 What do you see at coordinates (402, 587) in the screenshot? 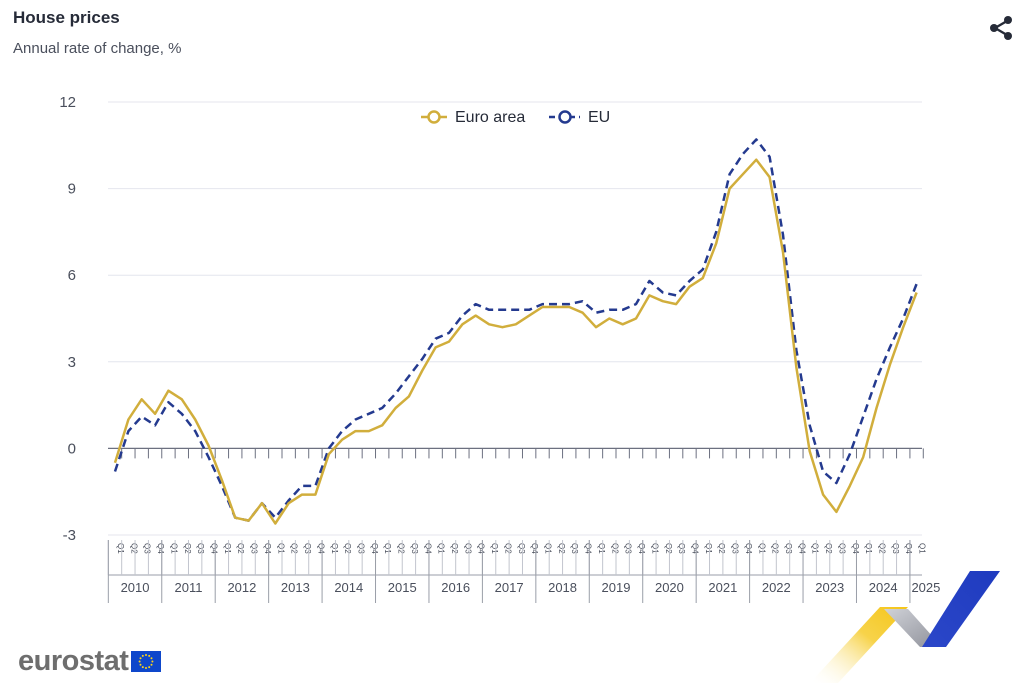
I see `year-label: 2015` at bounding box center [402, 587].